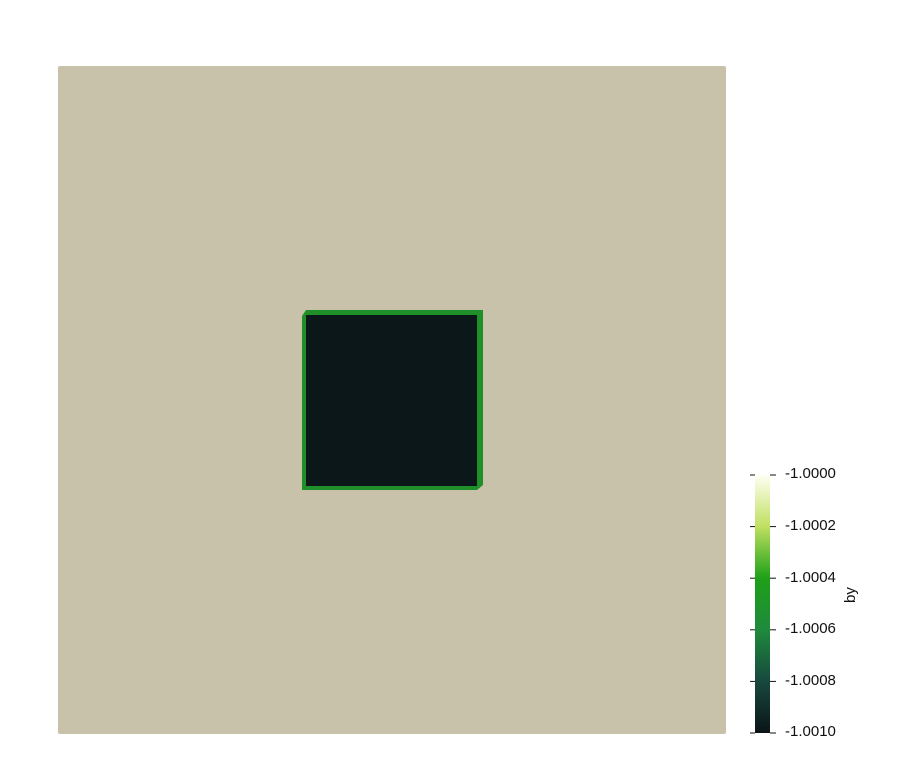 Image resolution: width=908 pixels, height=784 pixels. What do you see at coordinates (810, 628) in the screenshot?
I see `colorbar-tick-label: -1.0006` at bounding box center [810, 628].